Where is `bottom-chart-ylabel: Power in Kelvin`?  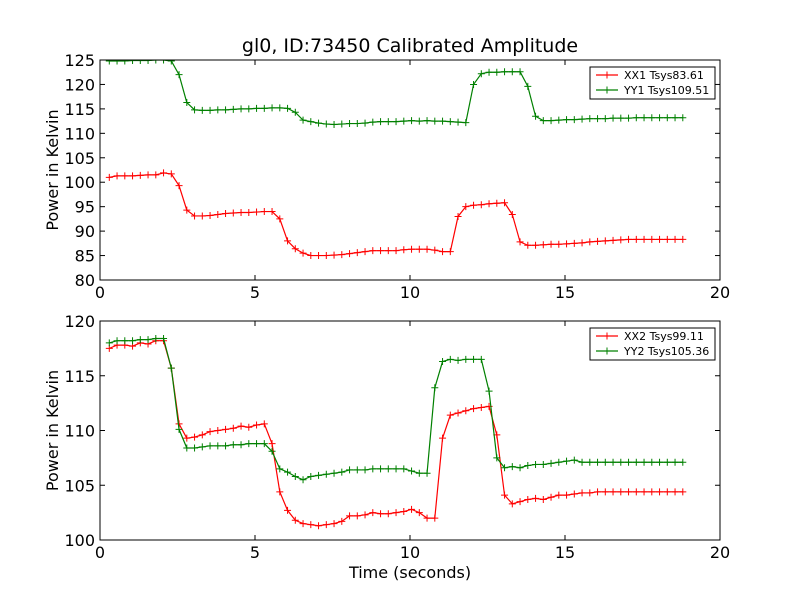
bottom-chart-ylabel: Power in Kelvin is located at coordinates (52, 430).